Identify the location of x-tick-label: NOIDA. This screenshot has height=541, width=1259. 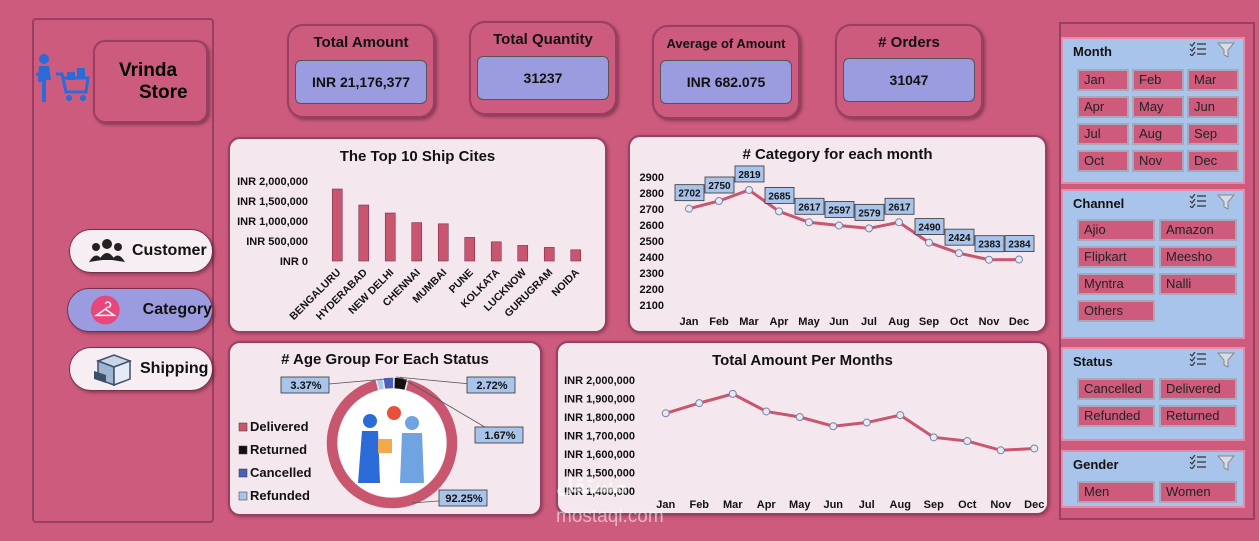
(565, 282).